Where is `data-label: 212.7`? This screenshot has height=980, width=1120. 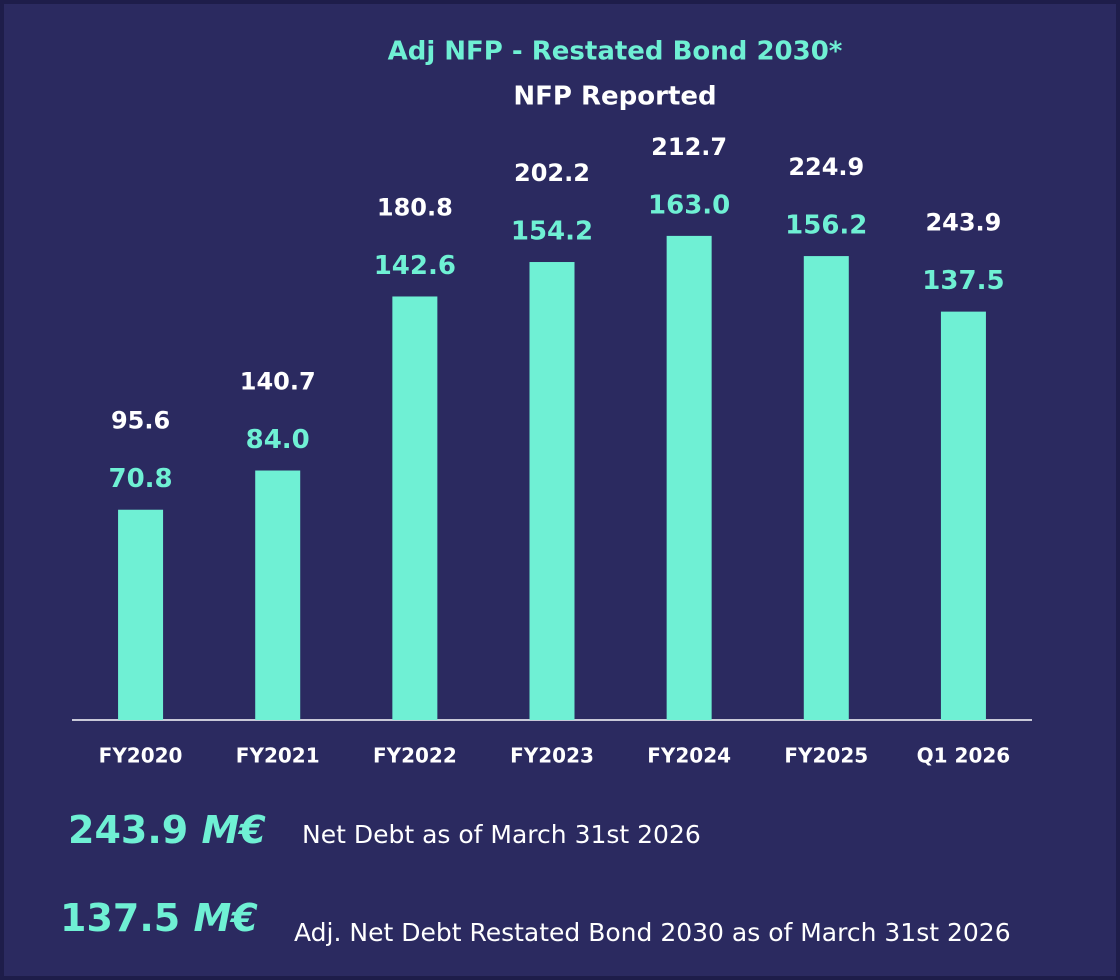 data-label: 212.7 is located at coordinates (689, 147).